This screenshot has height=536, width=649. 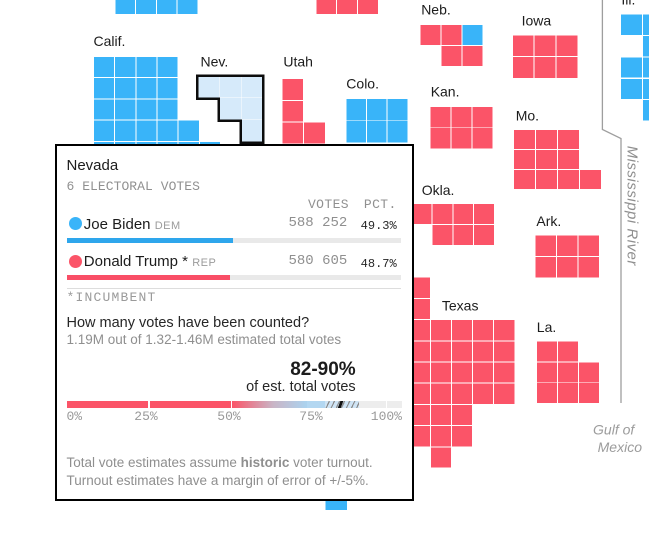 What do you see at coordinates (548, 221) in the screenshot?
I see `svg-text: Ark.` at bounding box center [548, 221].